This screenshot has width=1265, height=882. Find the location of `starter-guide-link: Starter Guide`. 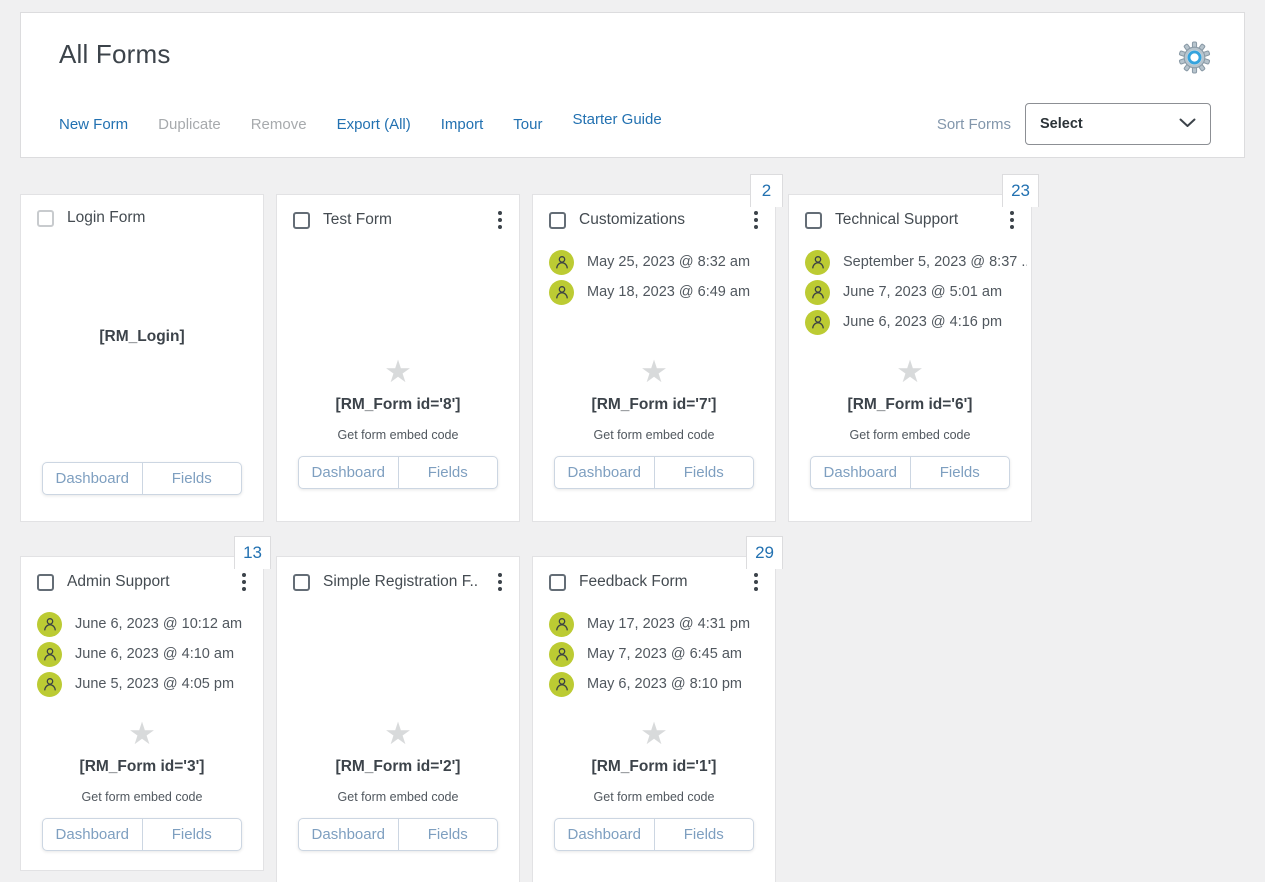

starter-guide-link: Starter Guide is located at coordinates (617, 119).